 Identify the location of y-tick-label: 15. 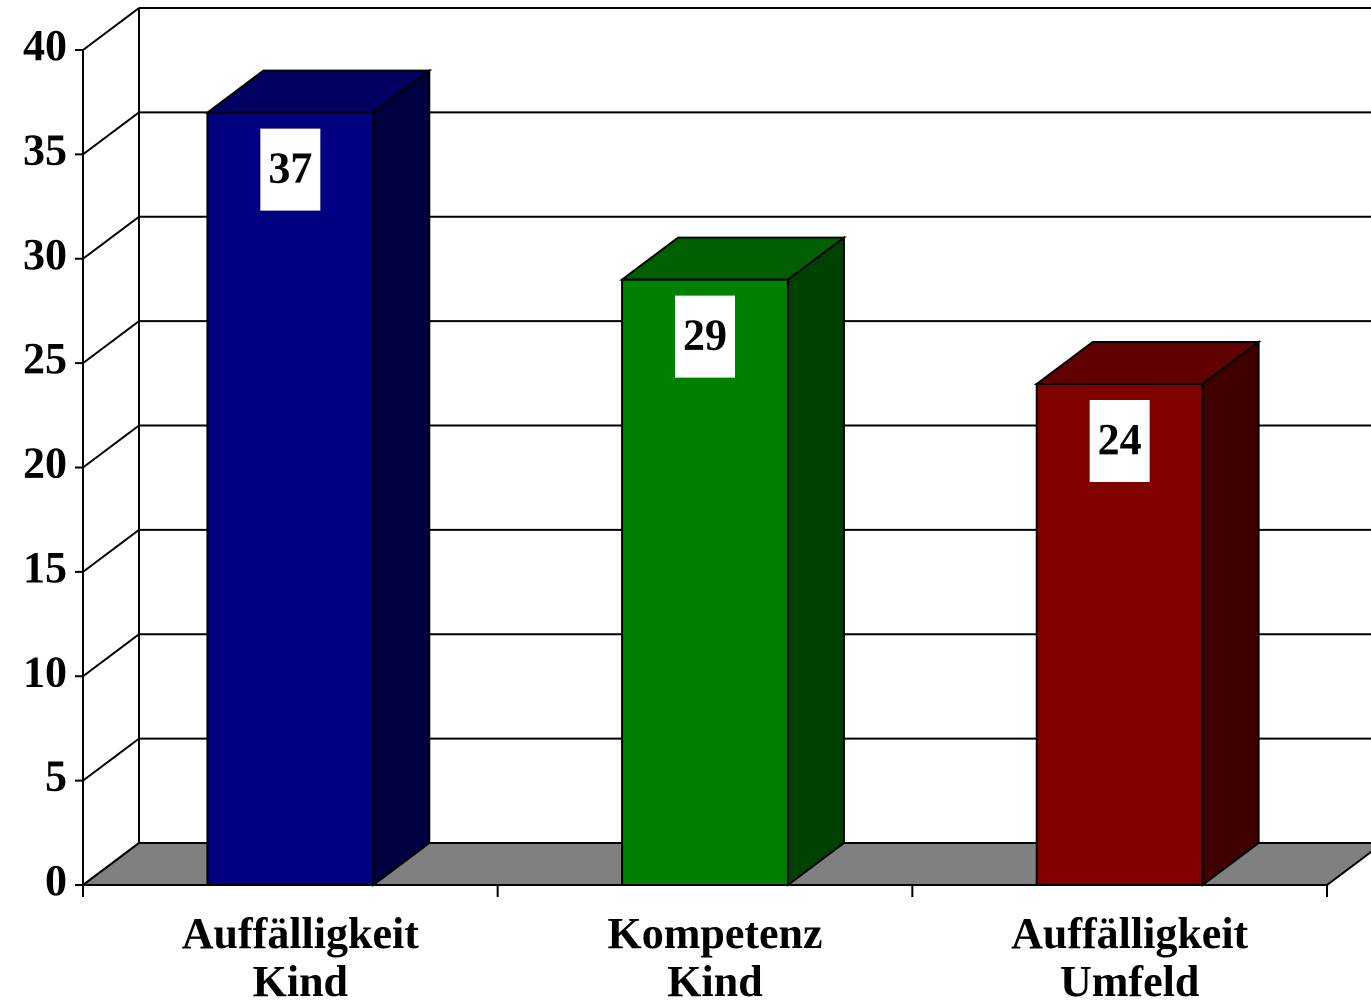
(45, 567).